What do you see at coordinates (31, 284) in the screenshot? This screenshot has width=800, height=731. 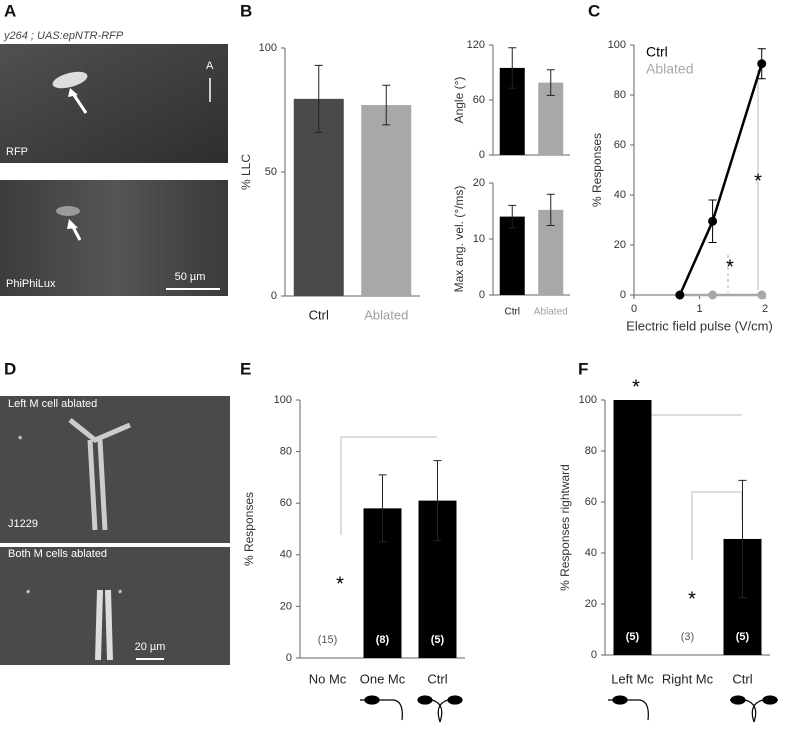 I see `image-label: PhiPhiLux` at bounding box center [31, 284].